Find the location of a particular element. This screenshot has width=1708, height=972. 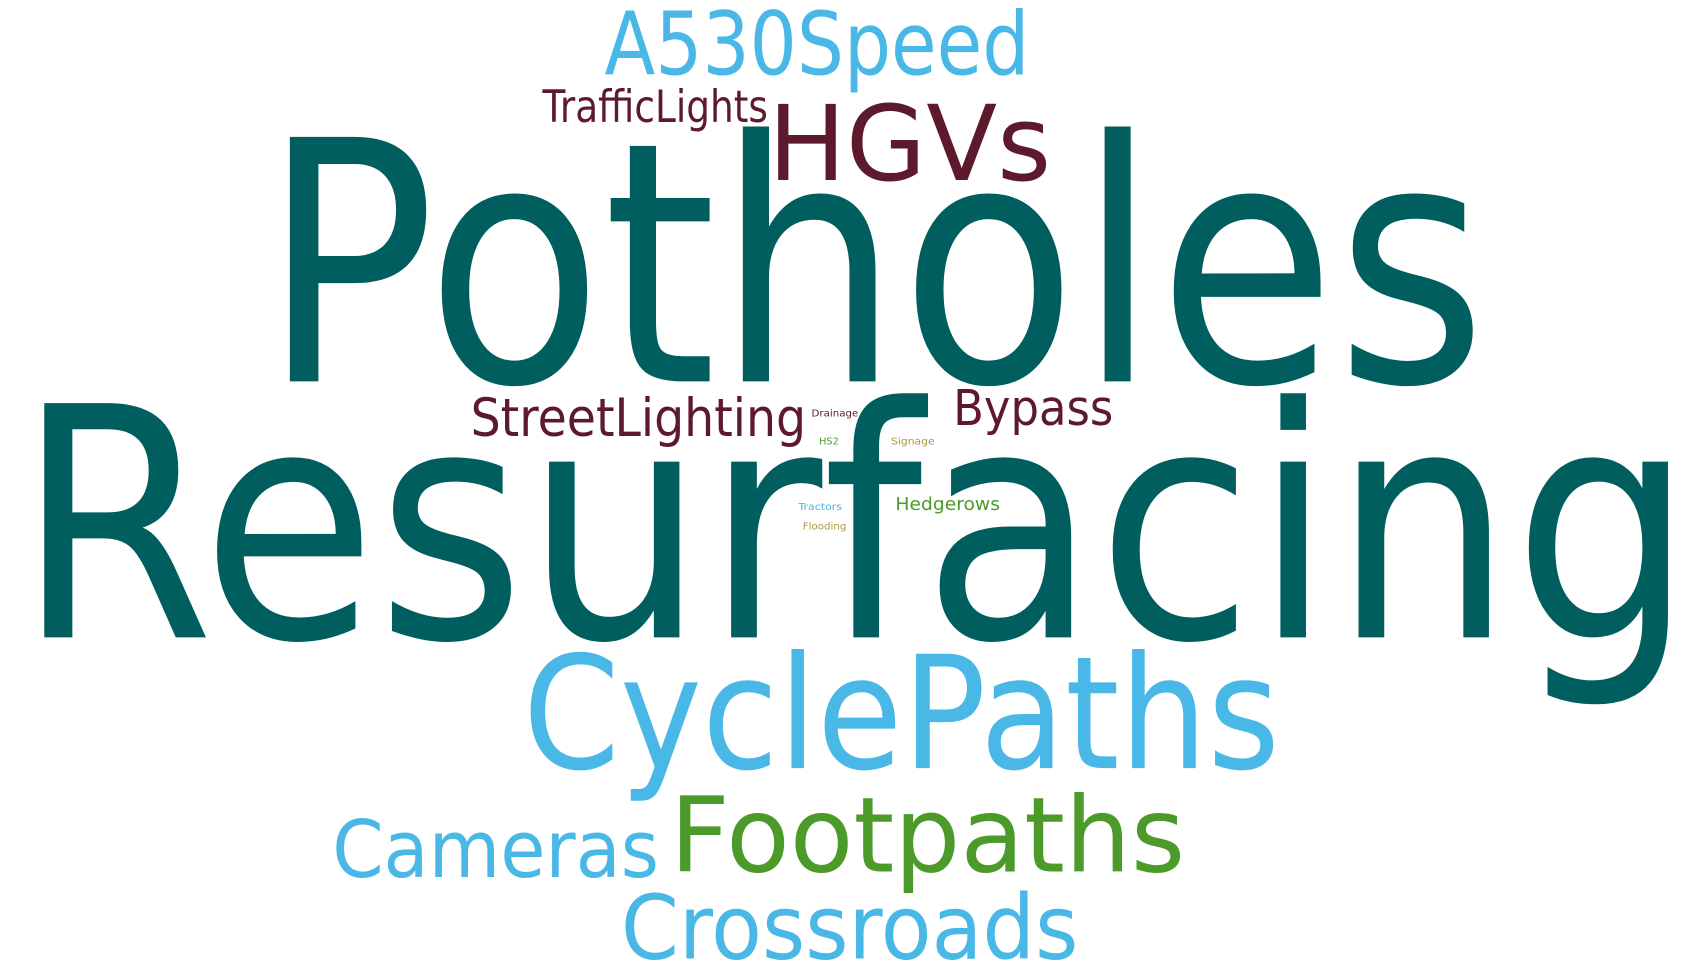

word: Flooding is located at coordinates (825, 527).